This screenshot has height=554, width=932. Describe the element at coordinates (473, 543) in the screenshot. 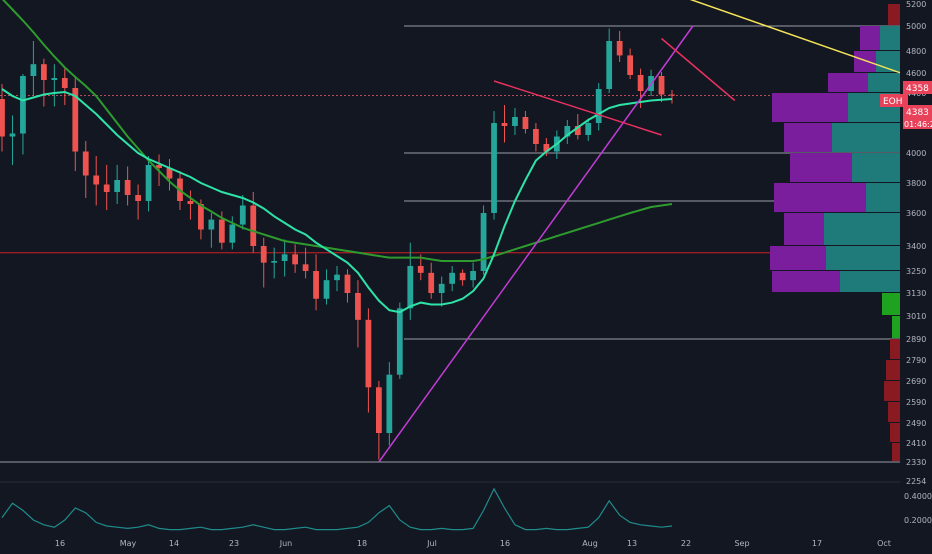

I see `time-axis: 16 May 14 23 Jun 18 Jul 16 Aug 13 22 Sep 17 Oct` at that location.